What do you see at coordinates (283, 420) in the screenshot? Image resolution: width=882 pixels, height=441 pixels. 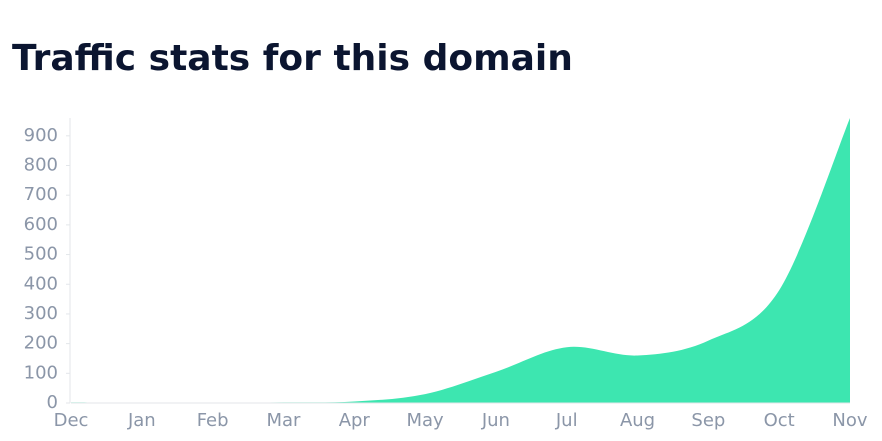 I see `x-tick-label: Mar` at bounding box center [283, 420].